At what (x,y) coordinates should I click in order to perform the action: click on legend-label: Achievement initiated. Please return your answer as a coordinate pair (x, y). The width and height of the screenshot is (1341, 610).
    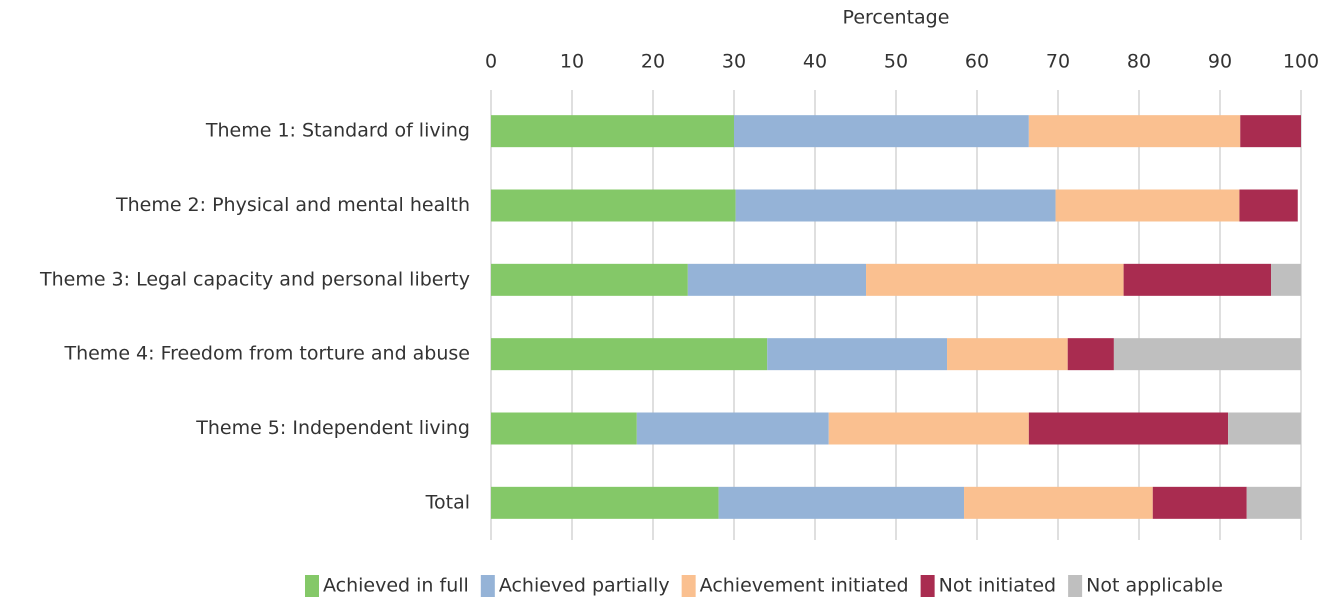
    Looking at the image, I should click on (804, 586).